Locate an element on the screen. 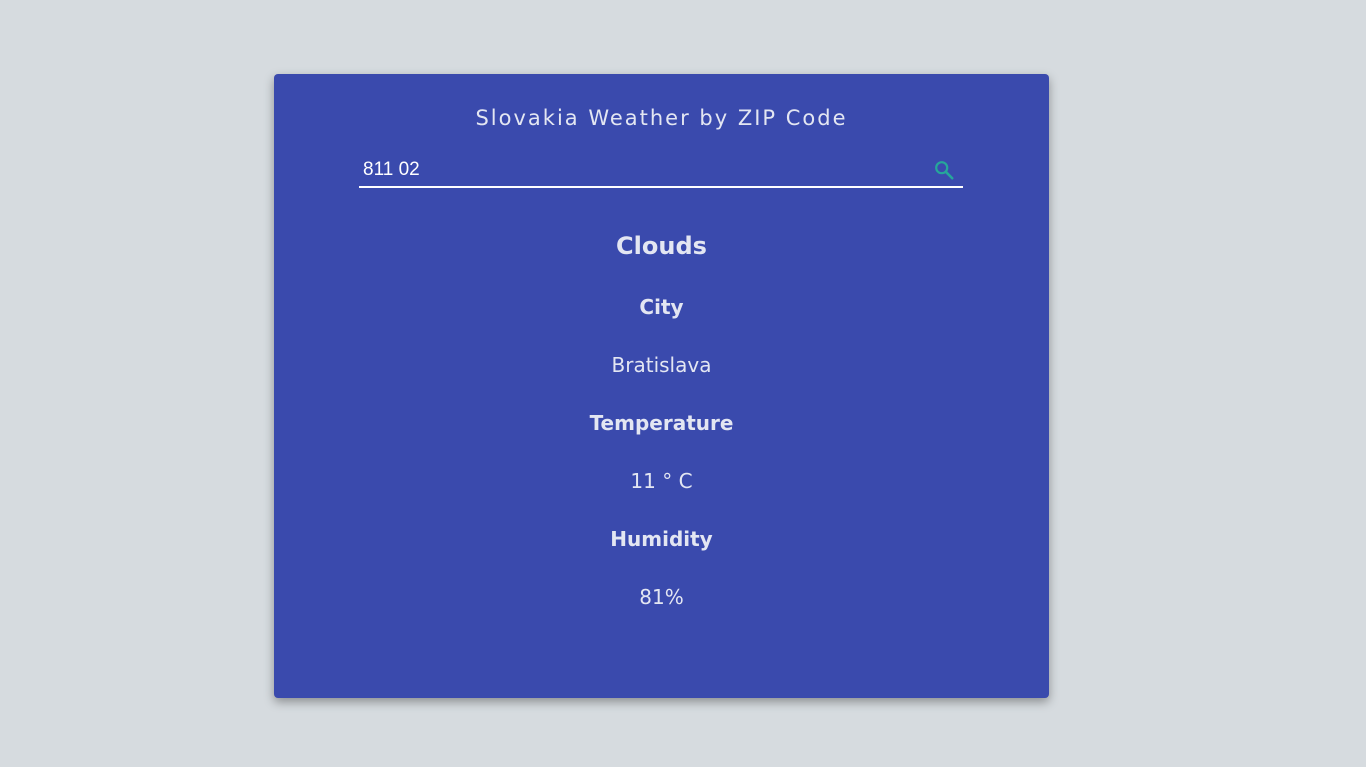  temperature-label: Temperature is located at coordinates (661, 423).